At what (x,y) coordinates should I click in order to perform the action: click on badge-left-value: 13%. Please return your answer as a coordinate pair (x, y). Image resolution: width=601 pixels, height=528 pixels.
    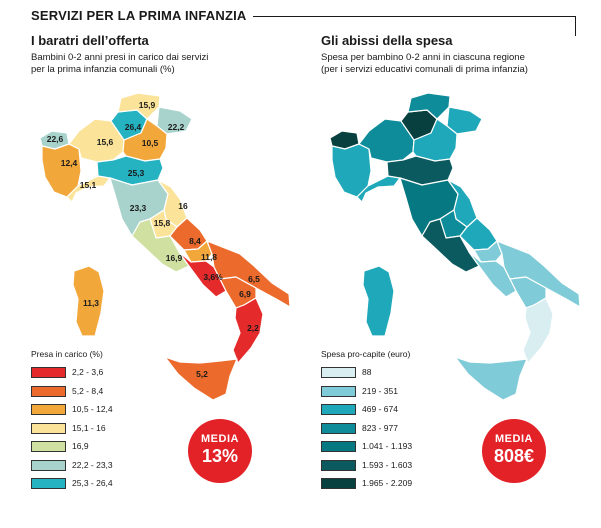
    Looking at the image, I should click on (220, 456).